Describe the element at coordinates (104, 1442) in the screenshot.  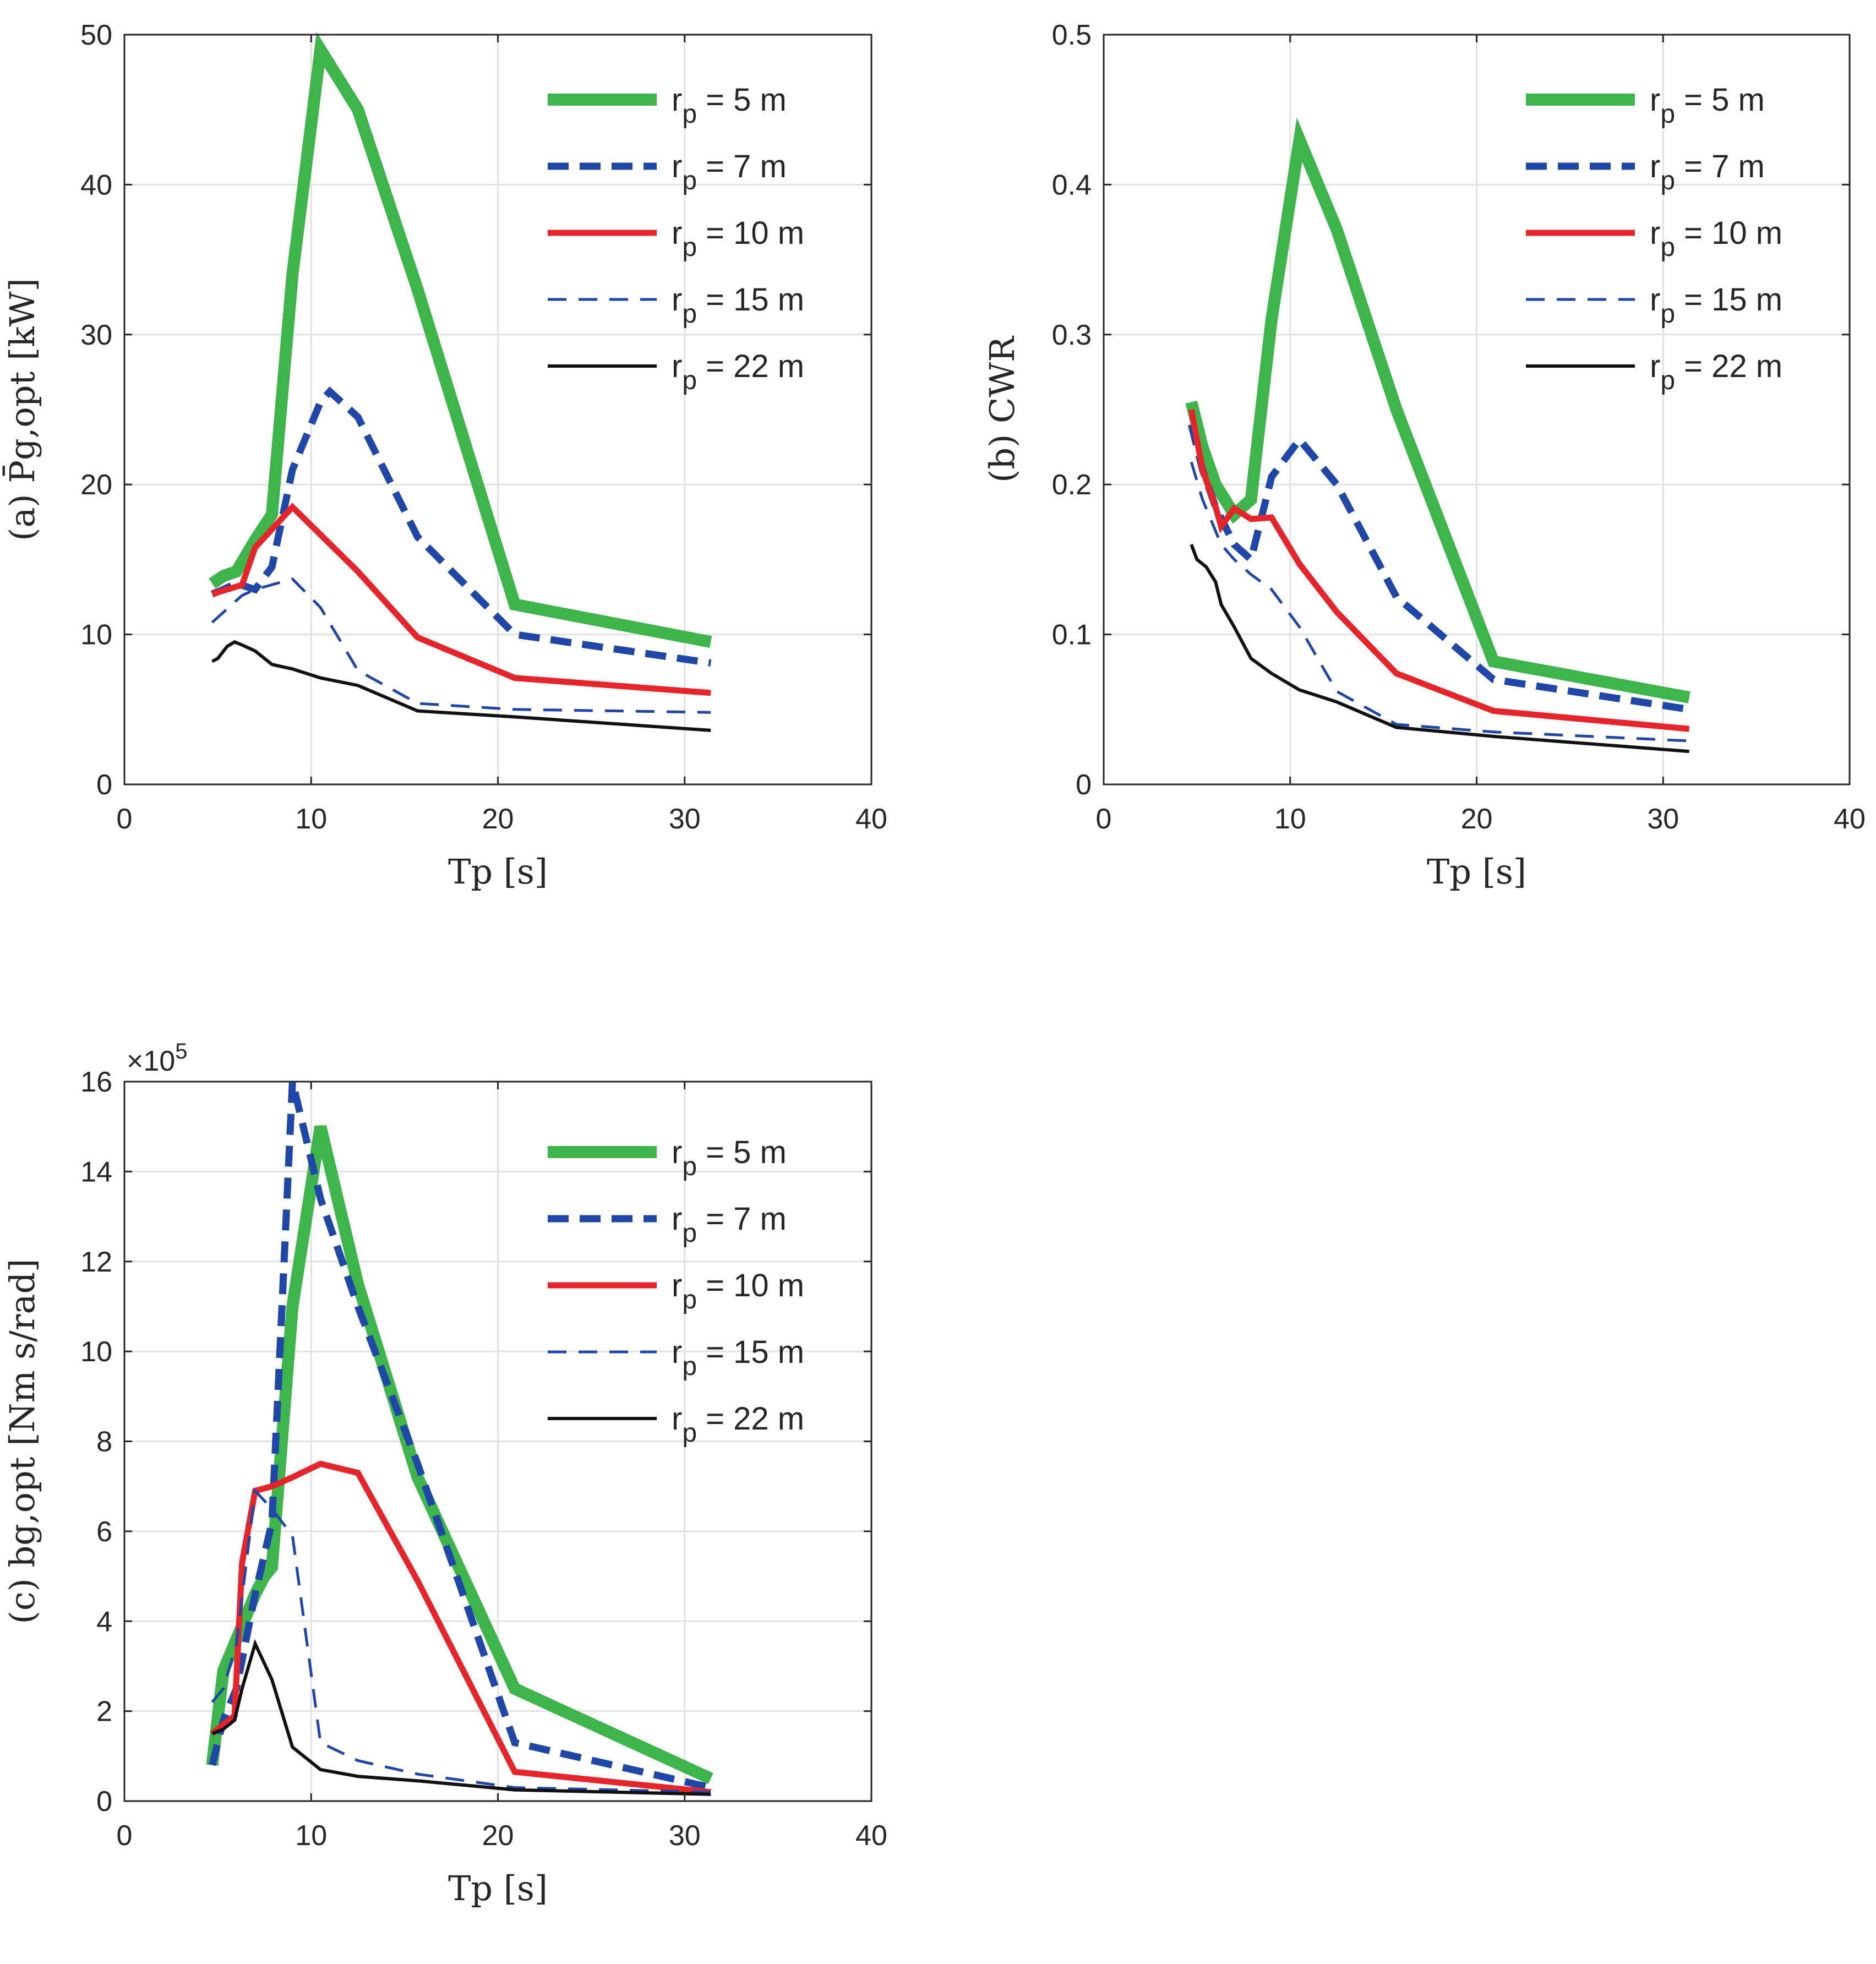
I see `y-tick-label: 8` at that location.